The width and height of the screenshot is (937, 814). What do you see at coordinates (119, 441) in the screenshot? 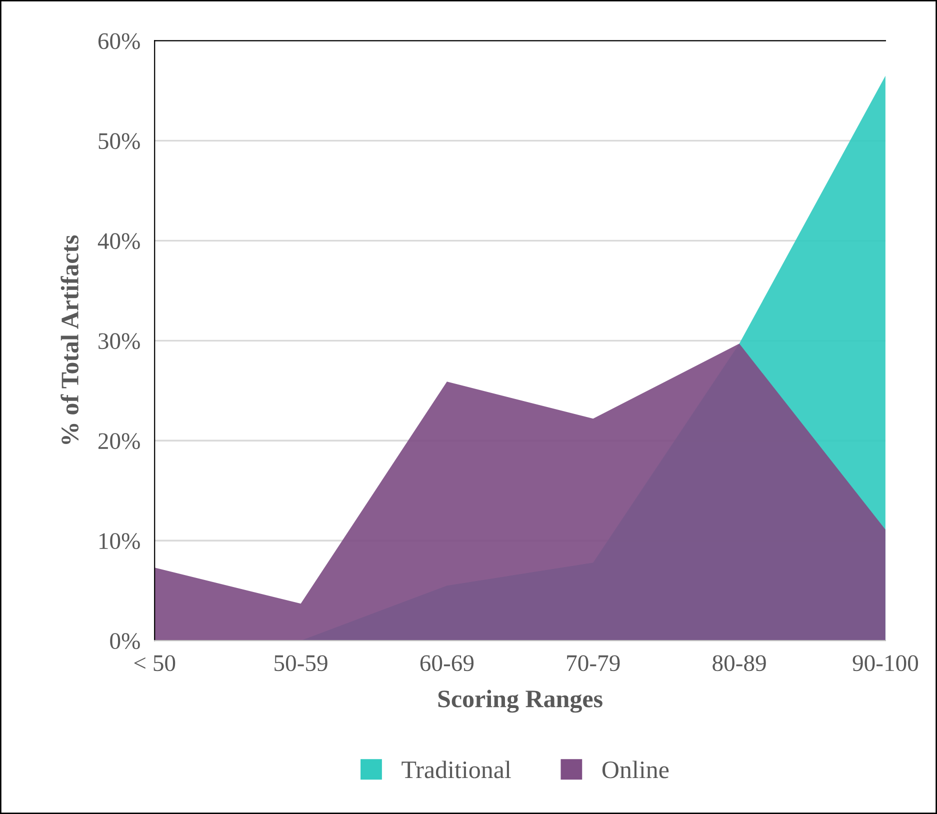
I see `y-tick-label: 20%` at bounding box center [119, 441].